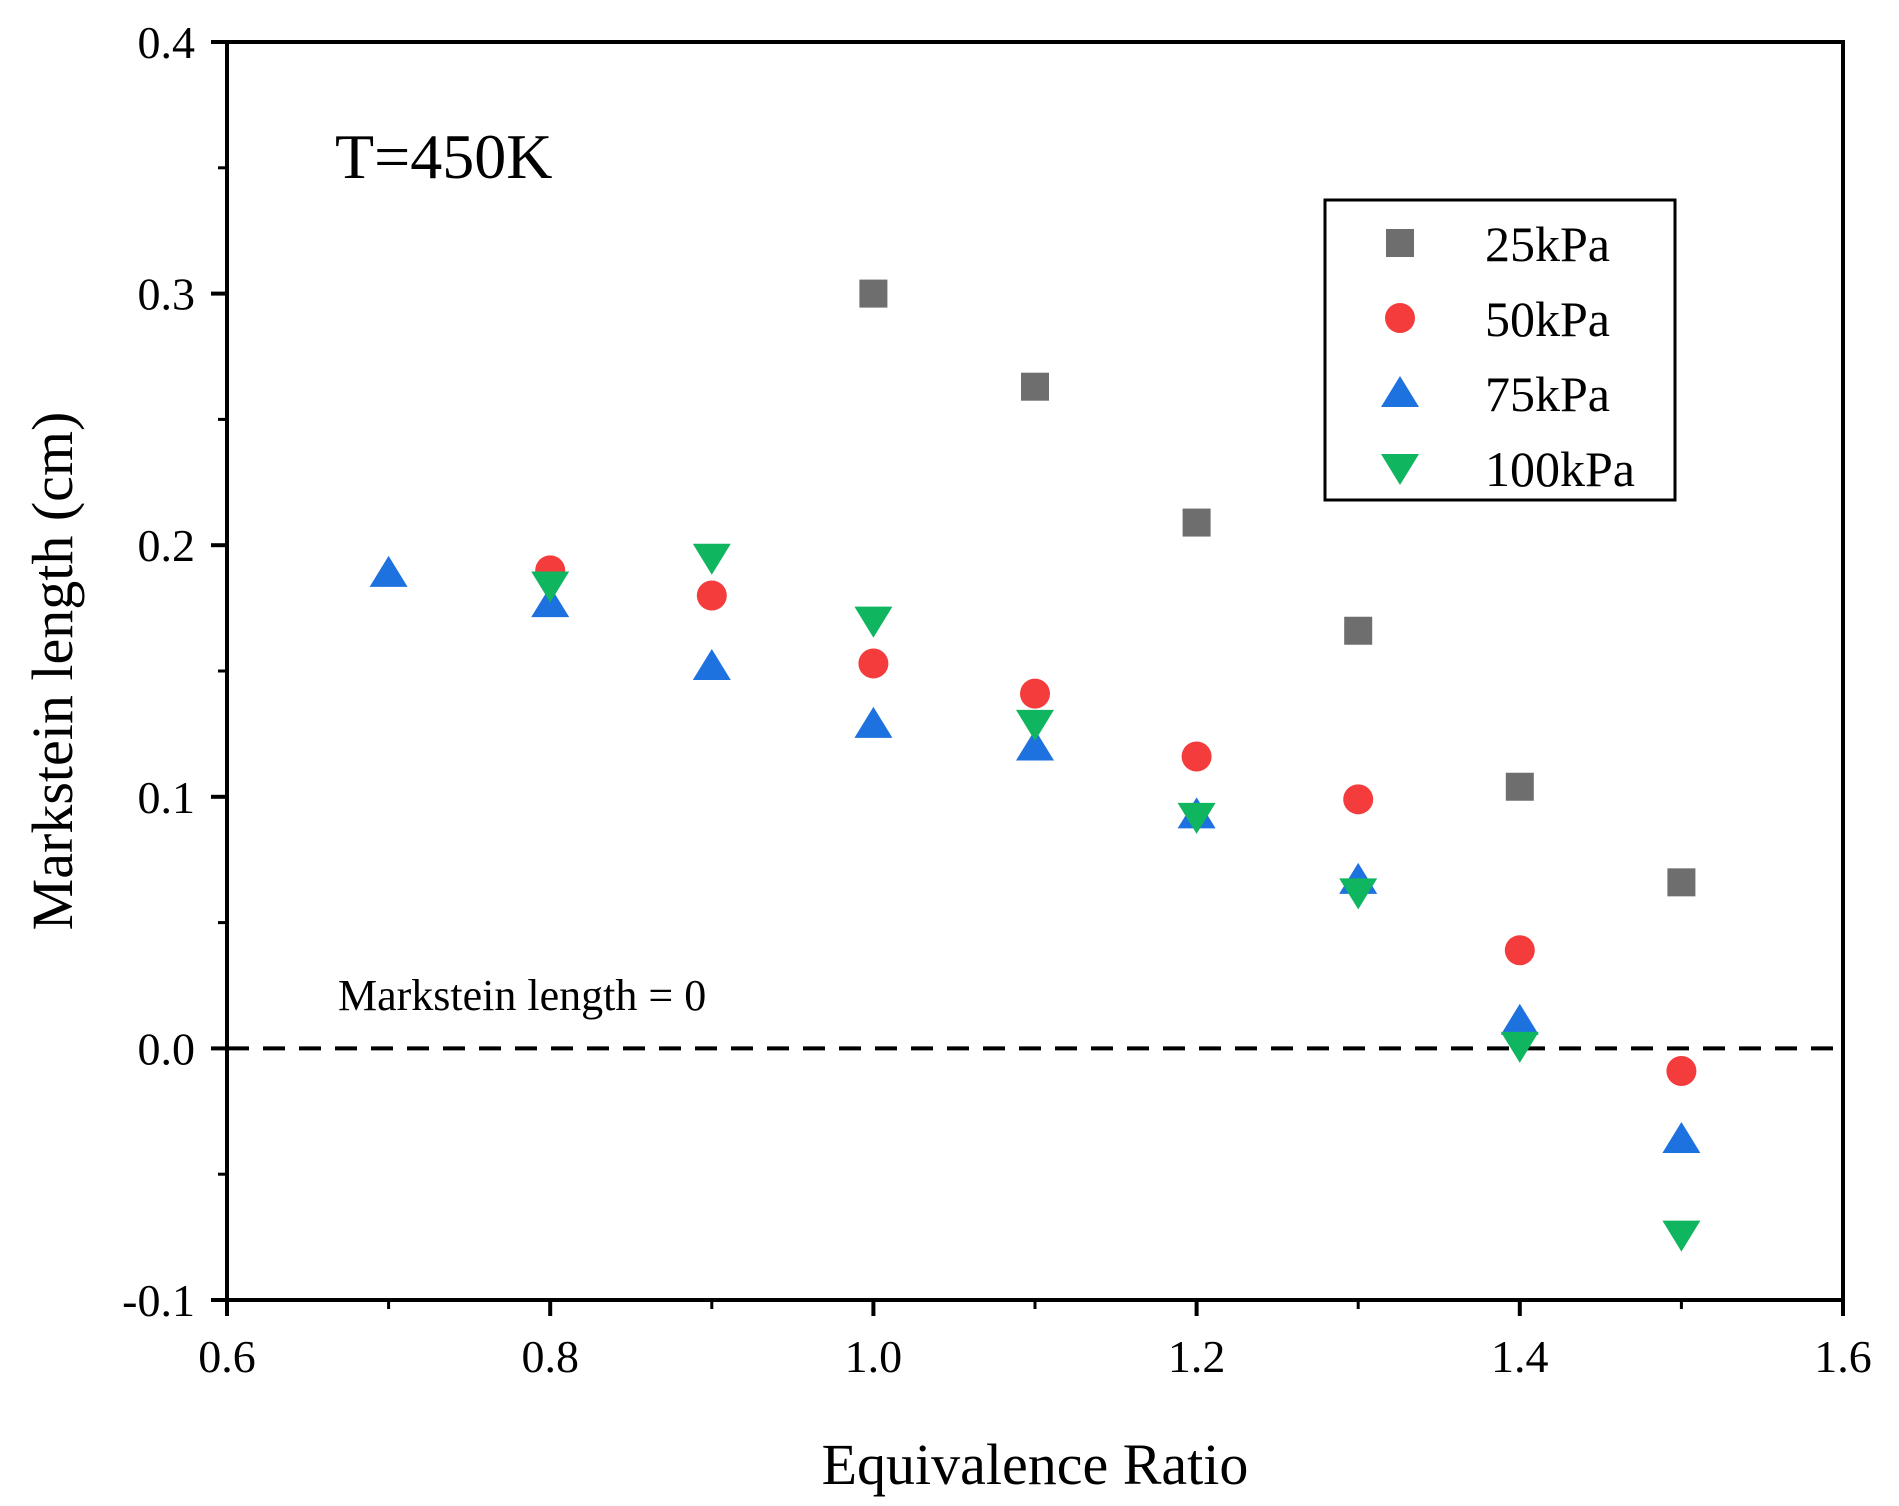 The height and width of the screenshot is (1506, 1899). I want to click on legend-marker-50kPa, so click(1400, 318).